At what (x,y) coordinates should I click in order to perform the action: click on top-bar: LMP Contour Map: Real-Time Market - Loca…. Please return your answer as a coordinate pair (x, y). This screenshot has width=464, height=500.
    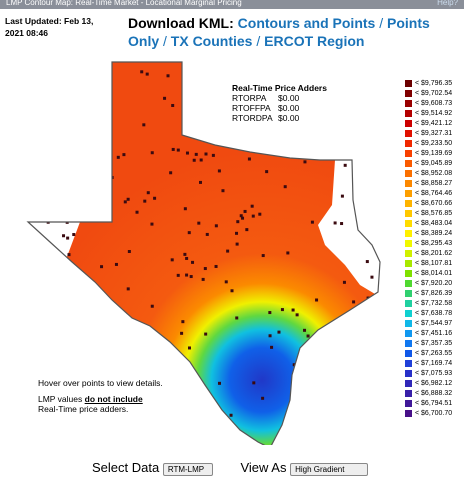
    Looking at the image, I should click on (232, 4).